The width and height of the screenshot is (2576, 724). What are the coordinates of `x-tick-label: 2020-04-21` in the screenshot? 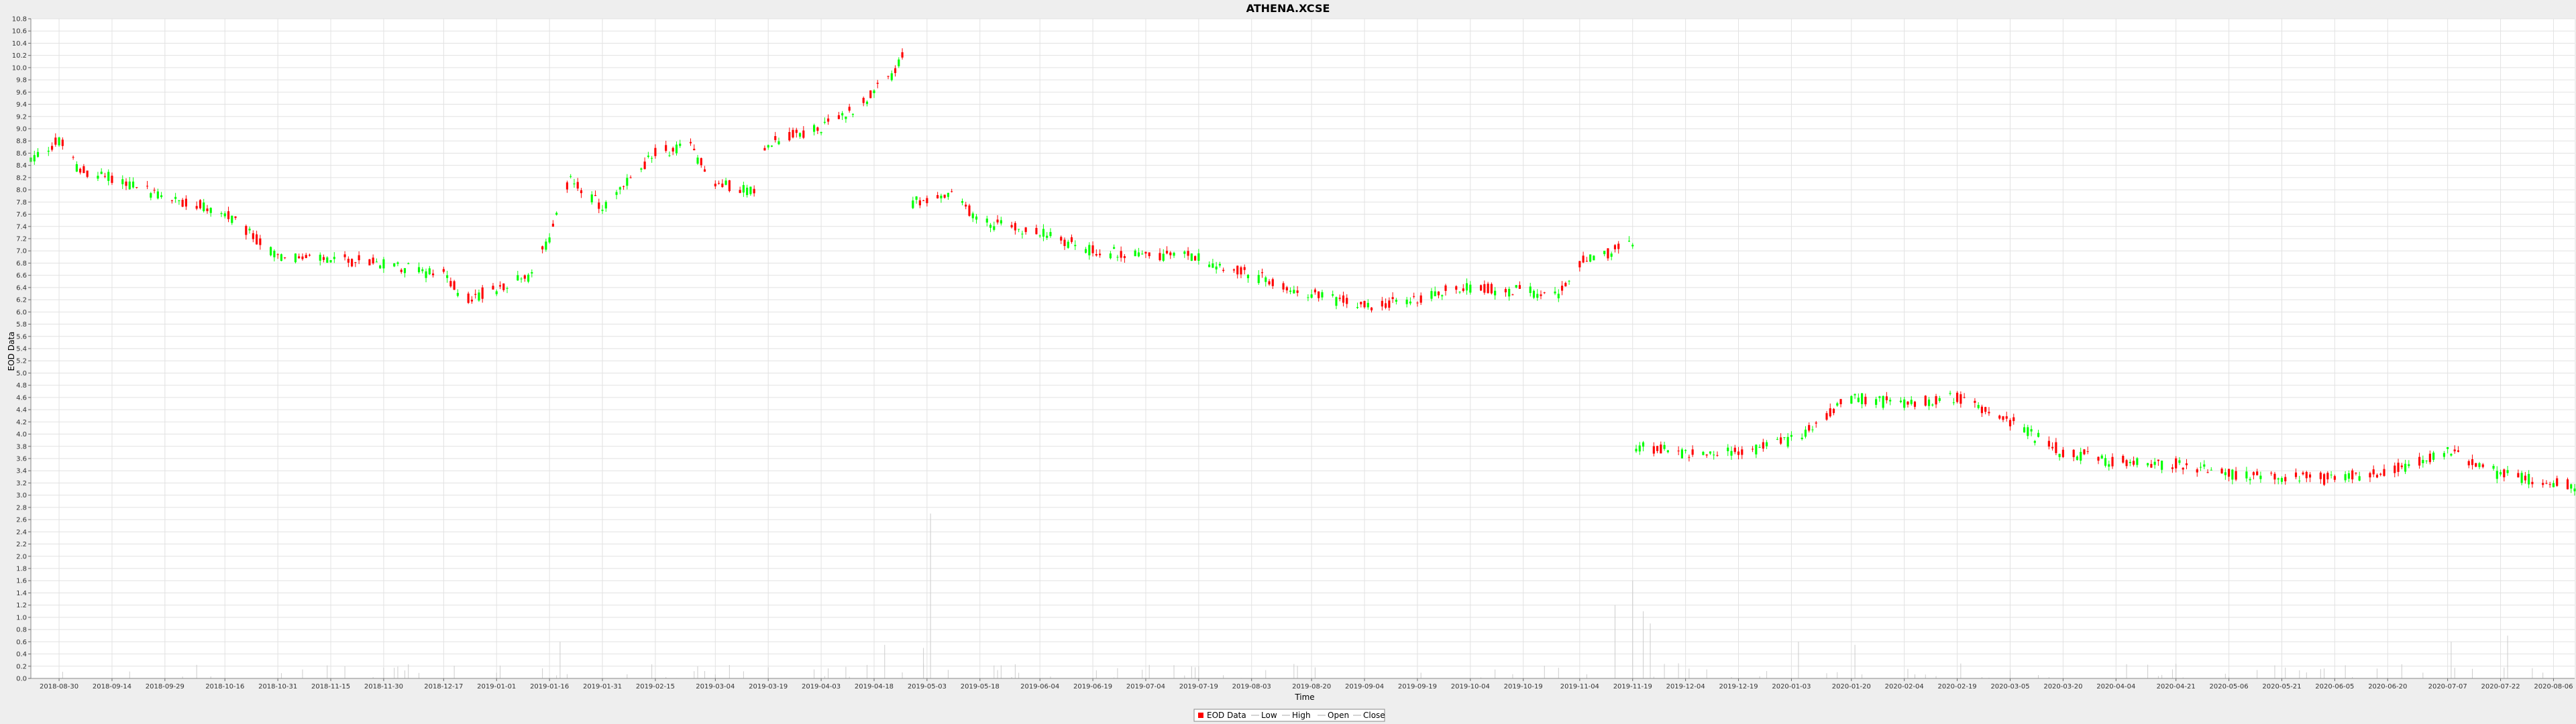 It's located at (2176, 686).